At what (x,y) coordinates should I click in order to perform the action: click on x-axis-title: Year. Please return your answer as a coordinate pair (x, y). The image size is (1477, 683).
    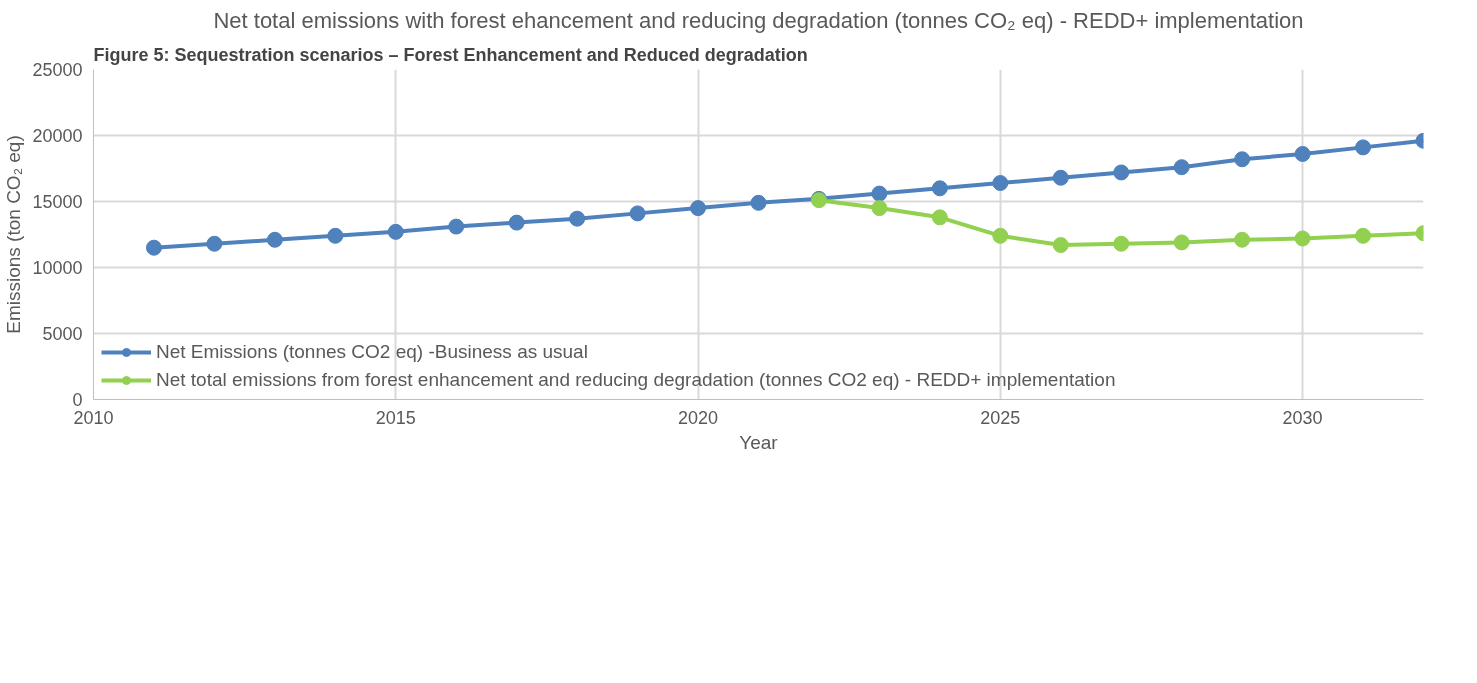
    Looking at the image, I should click on (759, 442).